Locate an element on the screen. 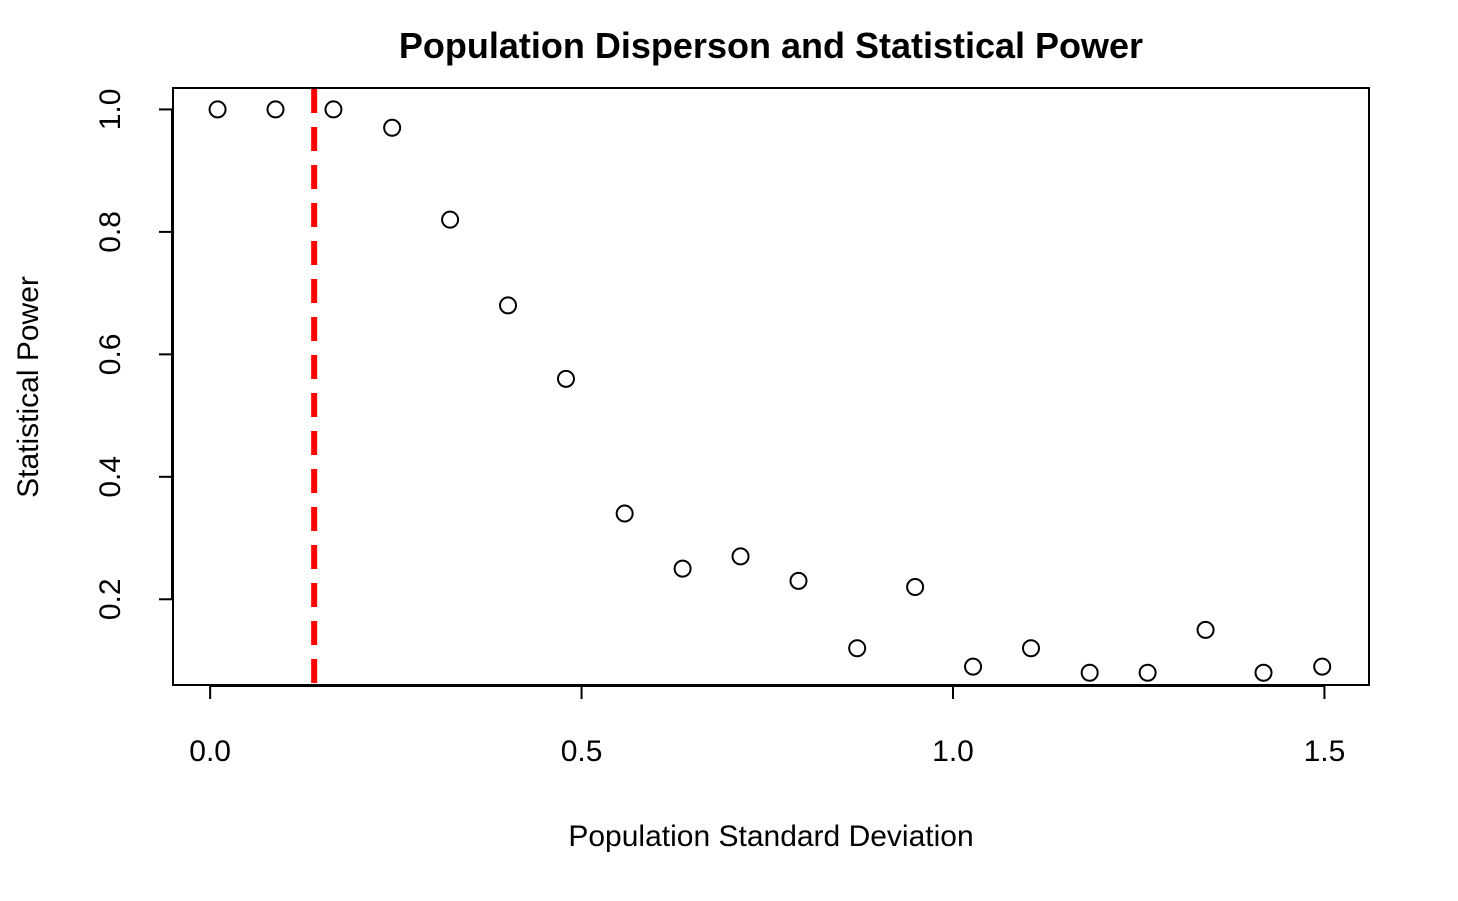 The image size is (1458, 901). y-tick-label: 0.2 is located at coordinates (110, 599).